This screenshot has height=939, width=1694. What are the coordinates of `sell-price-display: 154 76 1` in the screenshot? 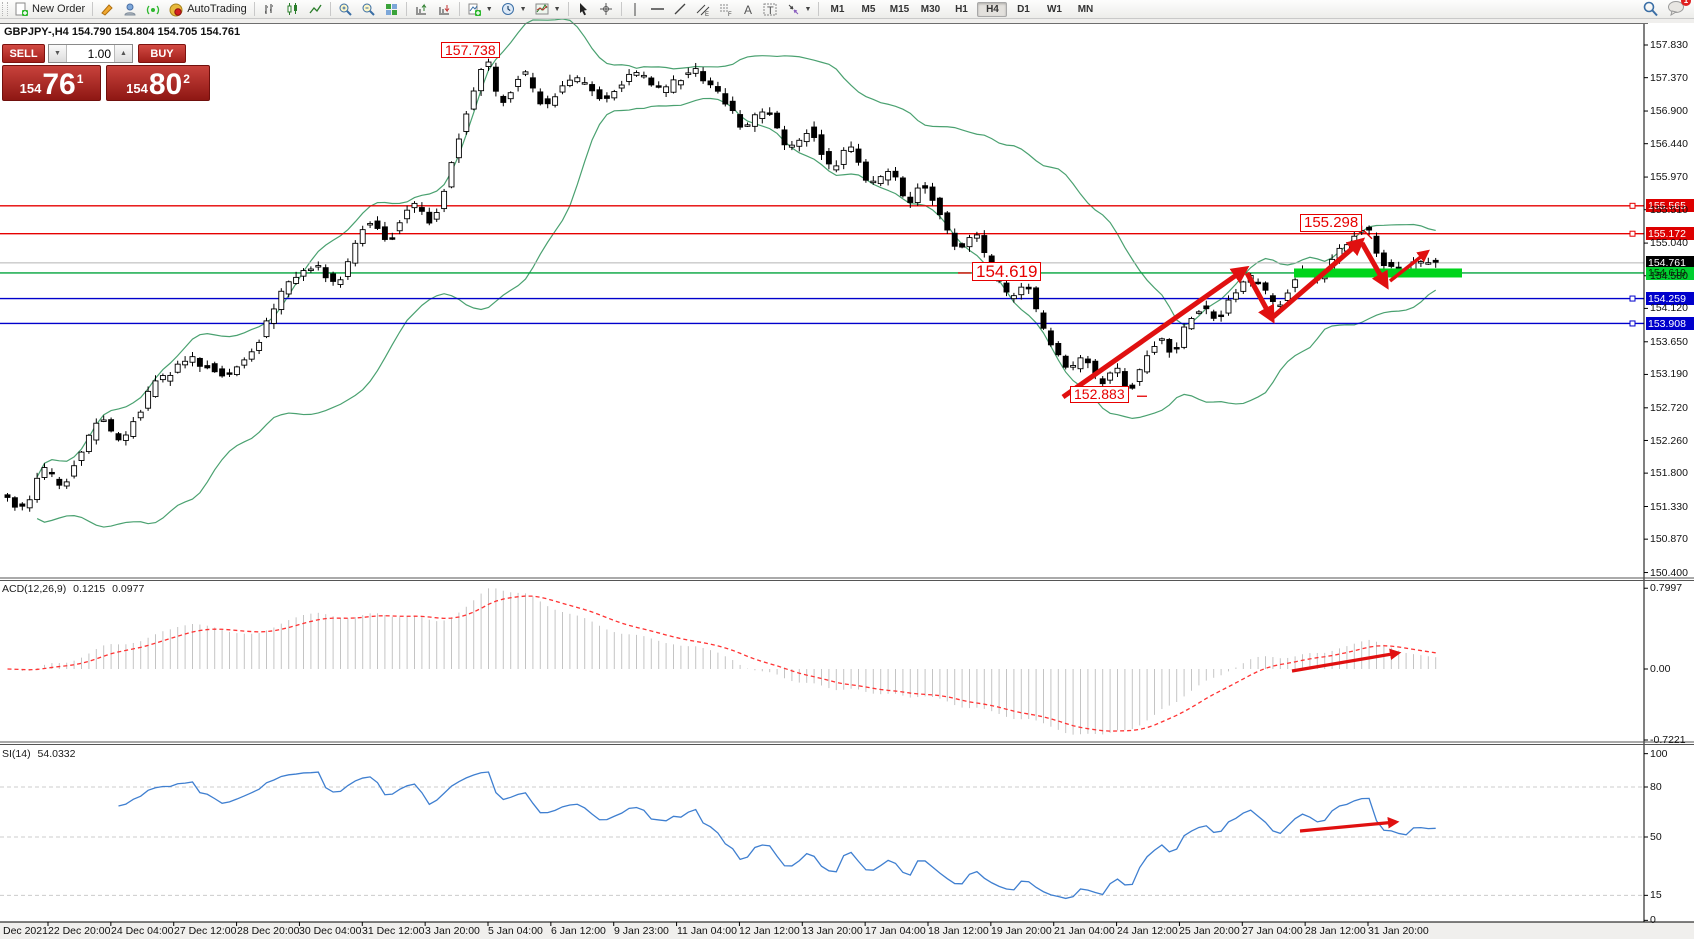 It's located at (52, 83).